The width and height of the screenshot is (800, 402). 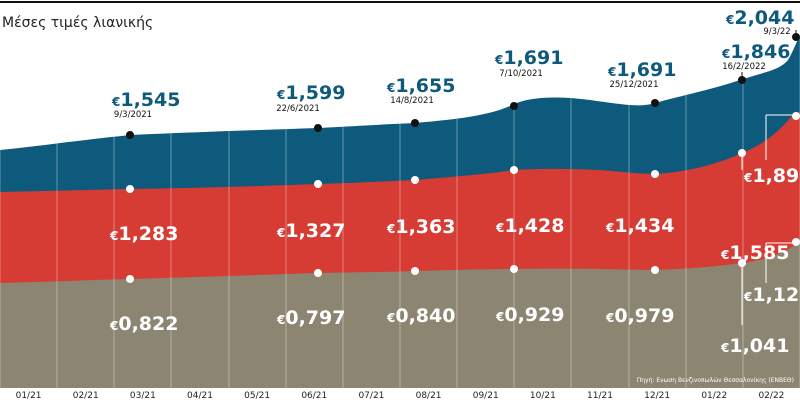 What do you see at coordinates (412, 101) in the screenshot?
I see `date-label: 14/8/2021` at bounding box center [412, 101].